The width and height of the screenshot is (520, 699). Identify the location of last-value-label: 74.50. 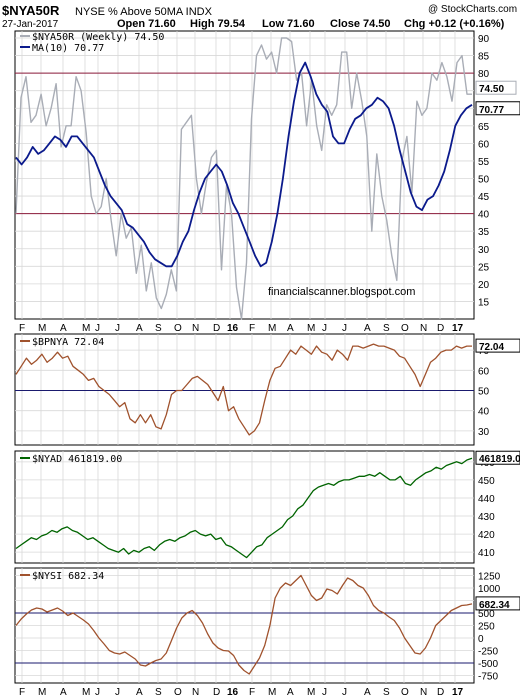
(491, 89).